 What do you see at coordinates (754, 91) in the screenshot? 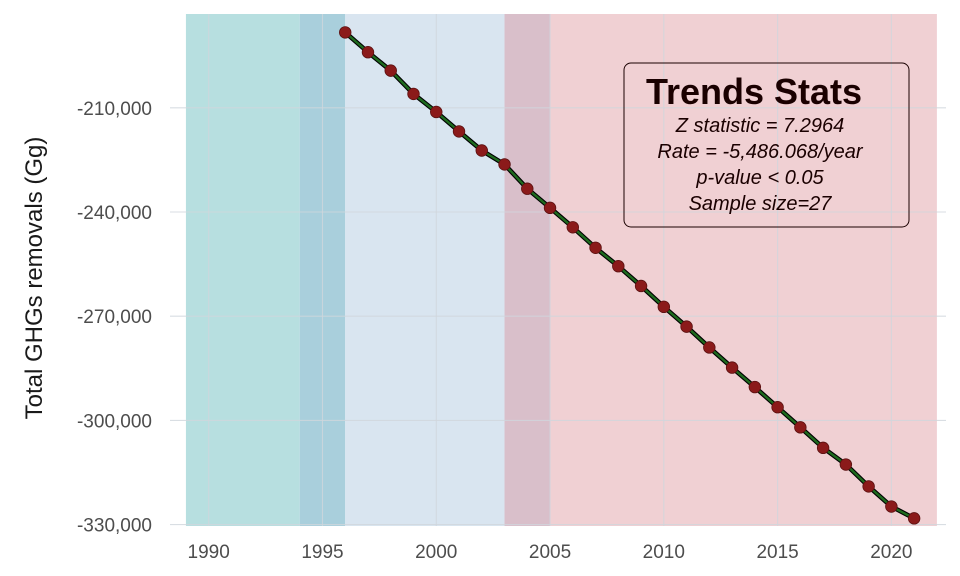
I see `stats-title: Trends Stats` at bounding box center [754, 91].